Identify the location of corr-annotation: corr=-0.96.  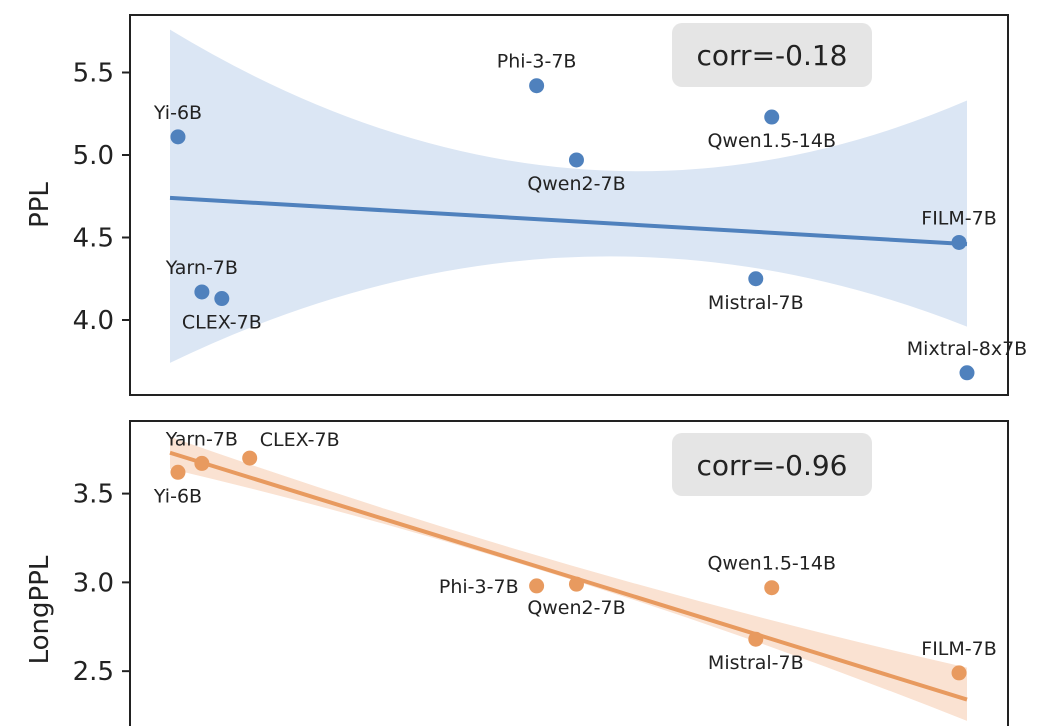
(772, 464).